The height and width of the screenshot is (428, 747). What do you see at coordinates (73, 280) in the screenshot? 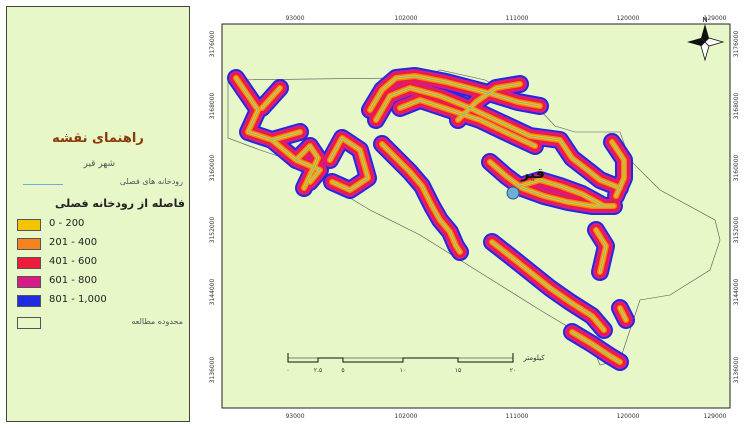
I see `legend-class-label: 601 - 800` at bounding box center [73, 280].